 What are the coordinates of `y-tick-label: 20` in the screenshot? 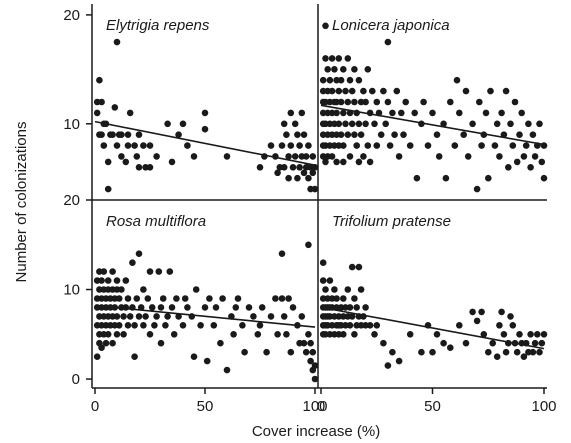 It's located at (71, 200).